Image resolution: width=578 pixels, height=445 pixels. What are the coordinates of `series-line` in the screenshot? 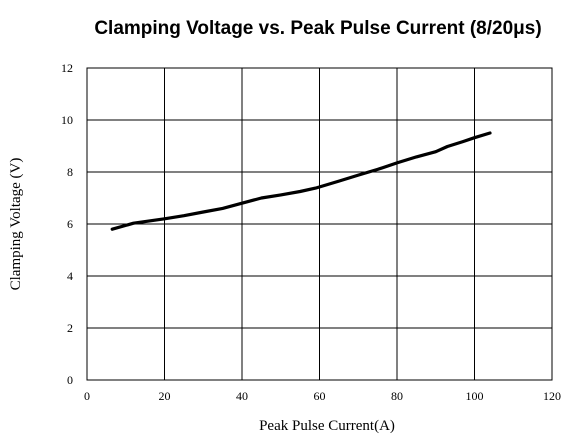 It's located at (301, 181).